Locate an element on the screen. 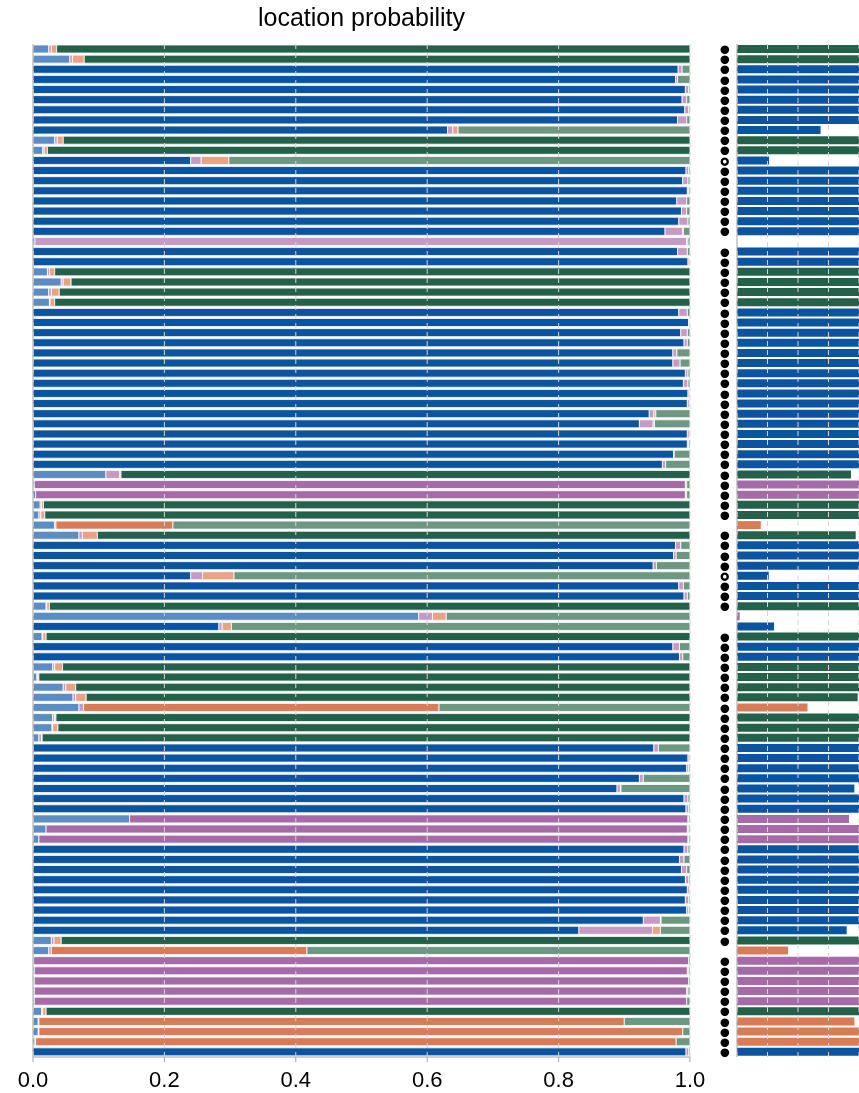 The image size is (859, 1093). x-tick-label: 1.0 is located at coordinates (690, 1079).